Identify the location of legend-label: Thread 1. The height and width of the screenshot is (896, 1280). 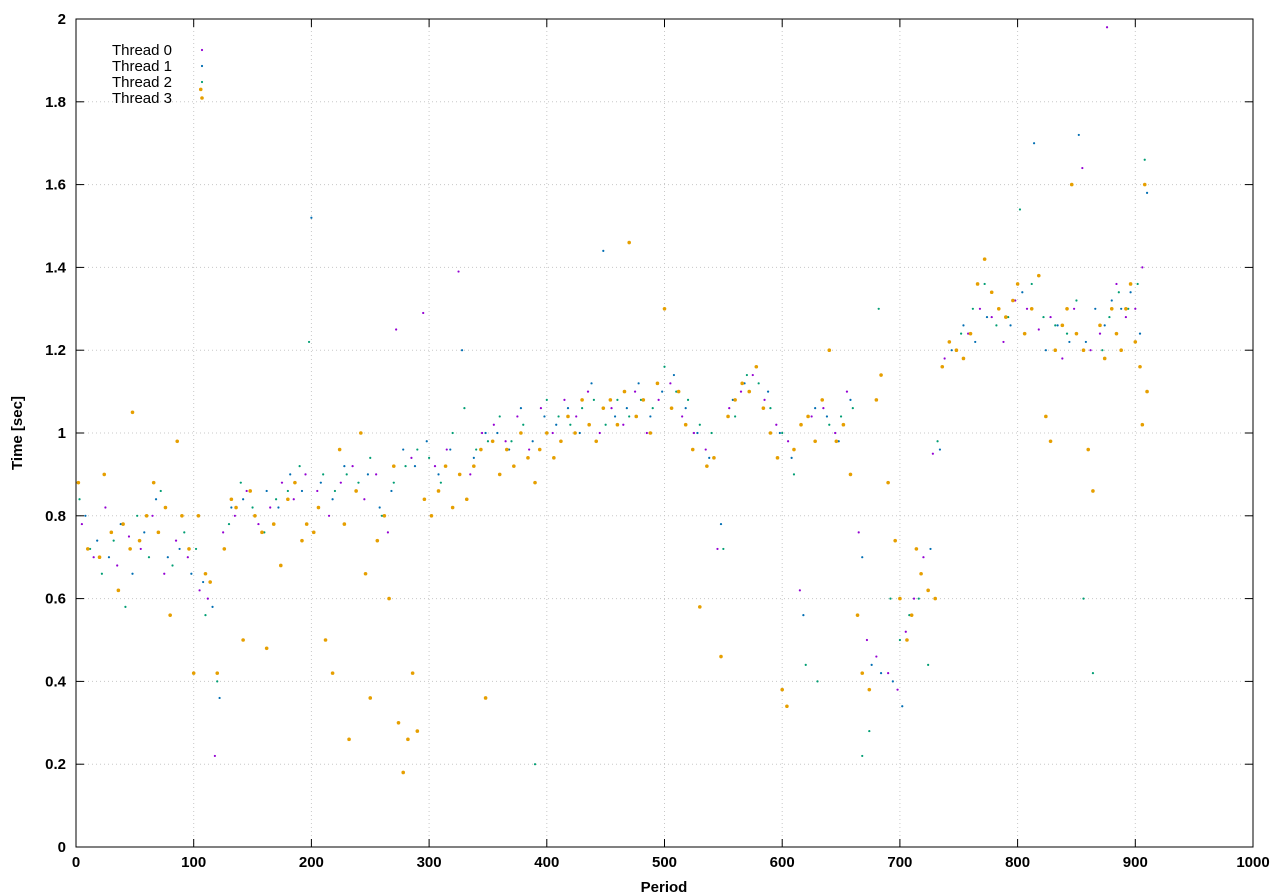
(142, 66).